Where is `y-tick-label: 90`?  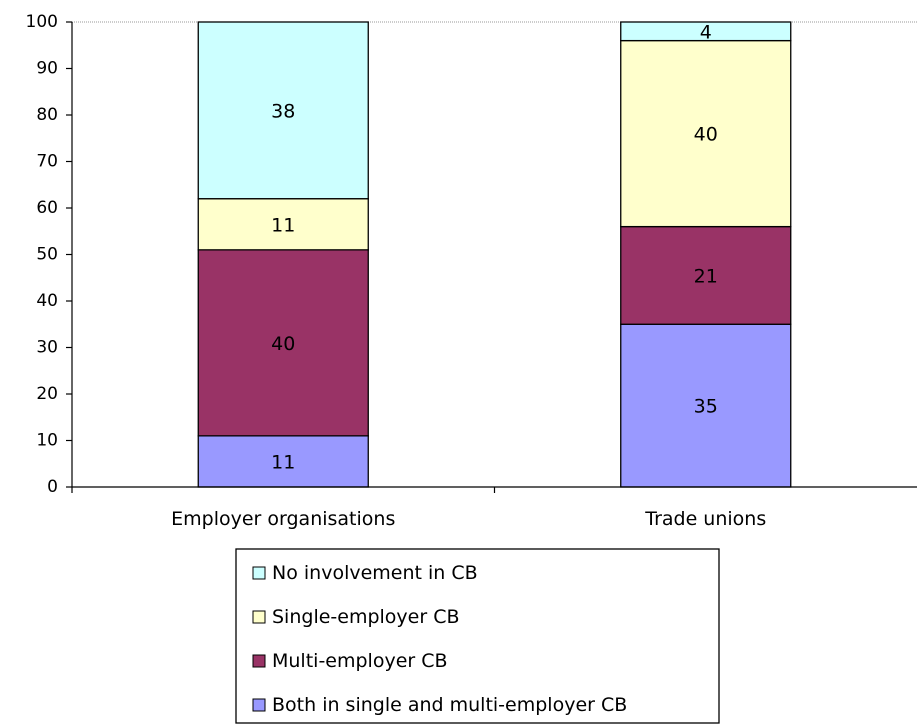 y-tick-label: 90 is located at coordinates (47, 69).